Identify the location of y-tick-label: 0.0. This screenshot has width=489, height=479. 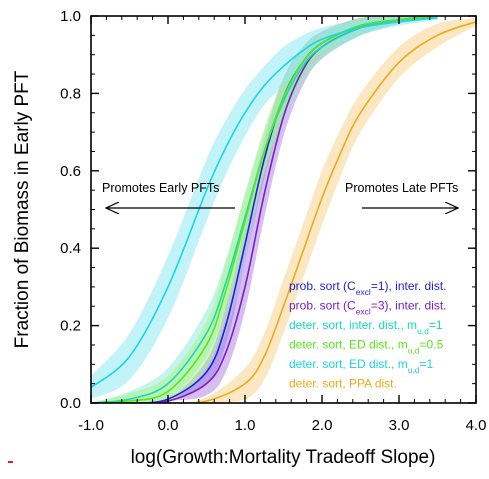
(70, 403).